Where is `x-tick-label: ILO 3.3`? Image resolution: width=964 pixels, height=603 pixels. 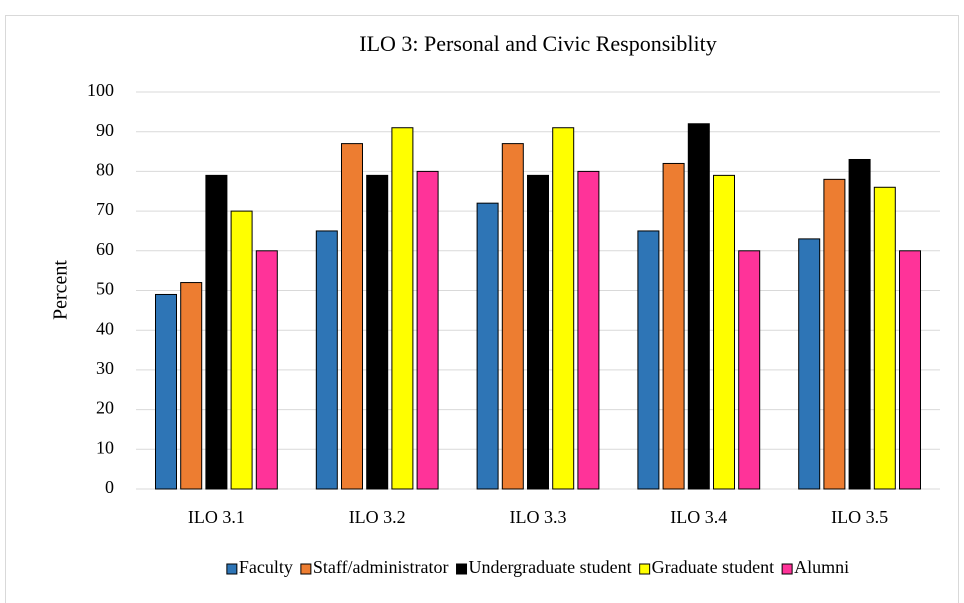
x-tick-label: ILO 3.3 is located at coordinates (538, 517).